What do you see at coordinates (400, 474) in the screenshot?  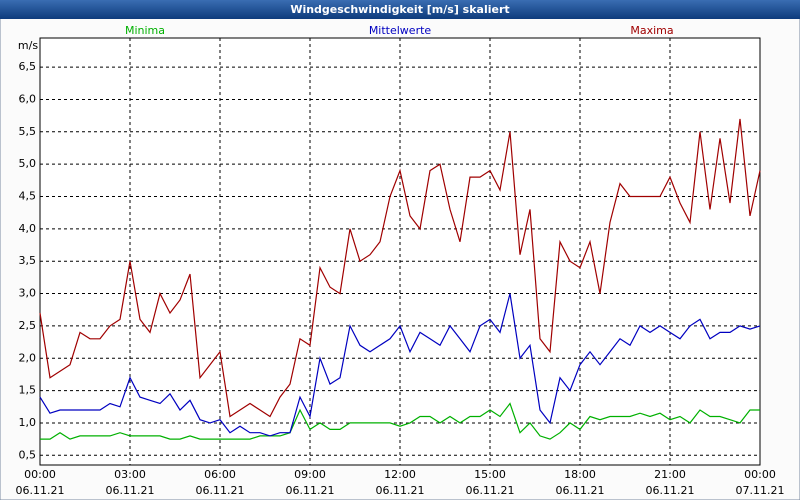 I see `x-tick-label: 12:00` at bounding box center [400, 474].